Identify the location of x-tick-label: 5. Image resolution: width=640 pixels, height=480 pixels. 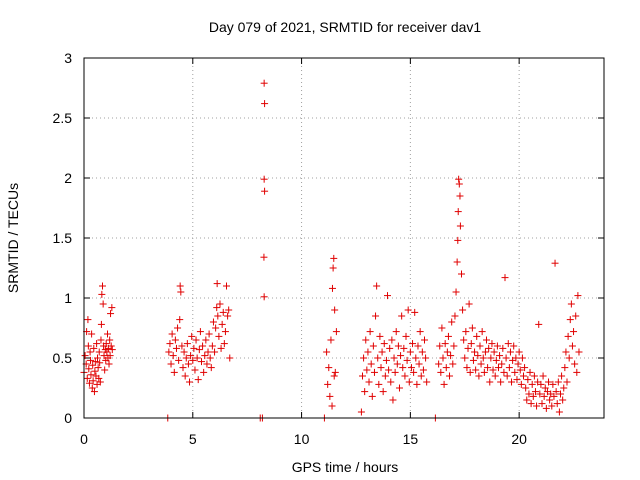
(193, 439).